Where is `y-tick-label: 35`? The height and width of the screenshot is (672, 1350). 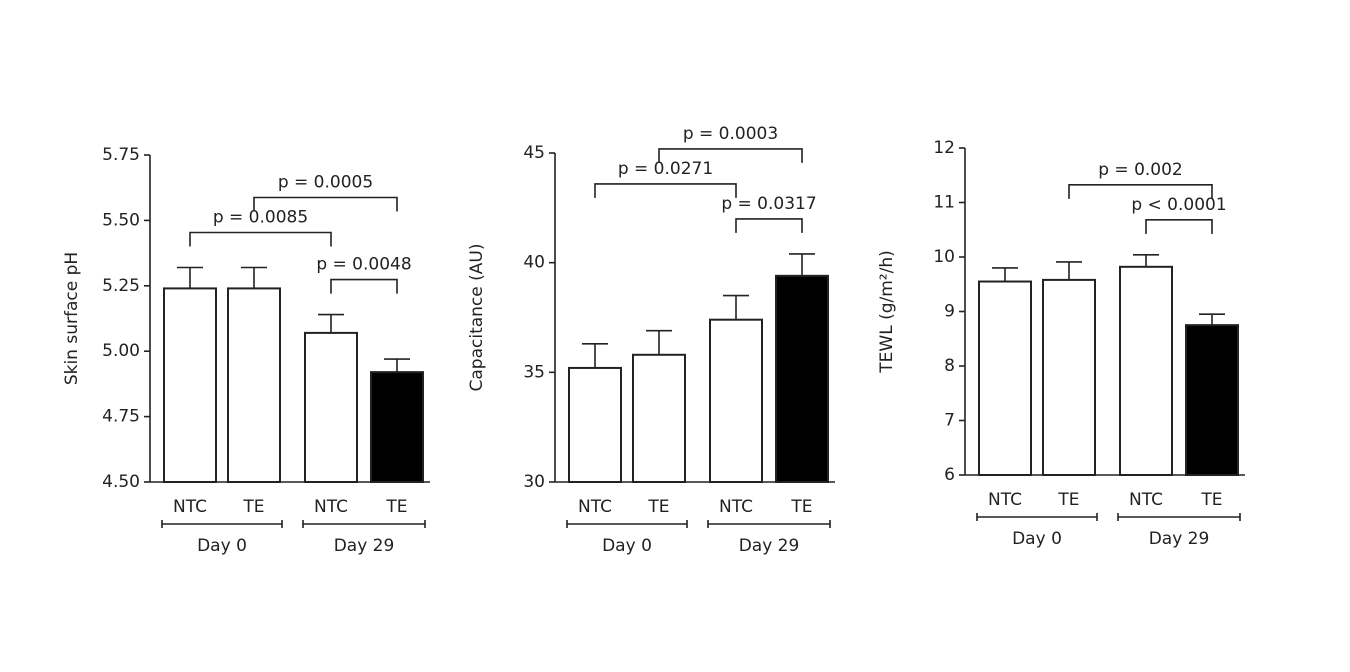
y-tick-label: 35 is located at coordinates (534, 372).